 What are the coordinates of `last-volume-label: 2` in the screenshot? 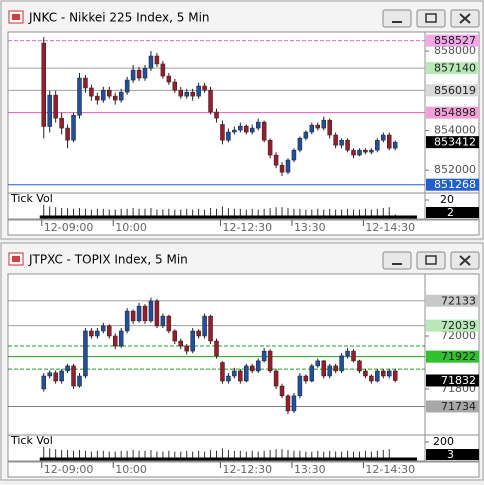 It's located at (450, 212).